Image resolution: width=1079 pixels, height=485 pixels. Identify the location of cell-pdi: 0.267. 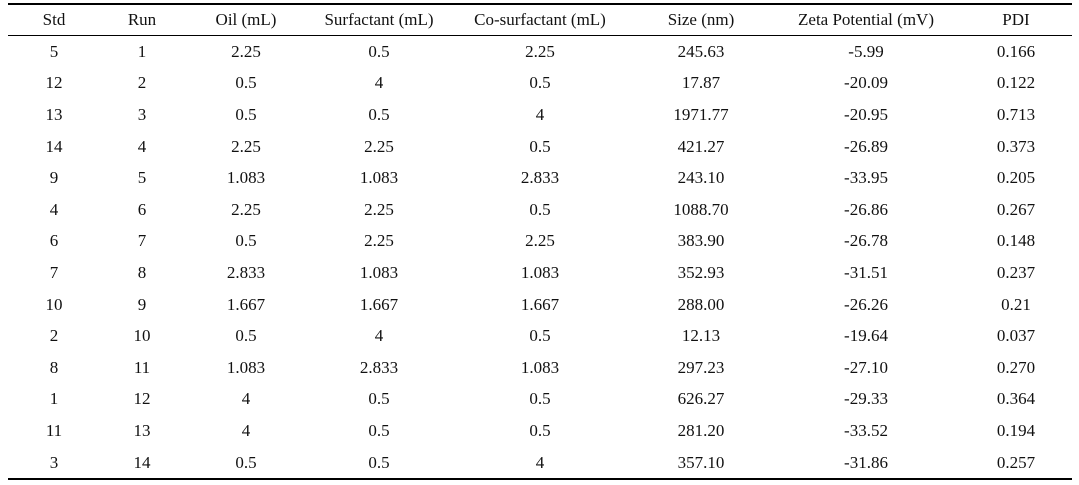
(1016, 209).